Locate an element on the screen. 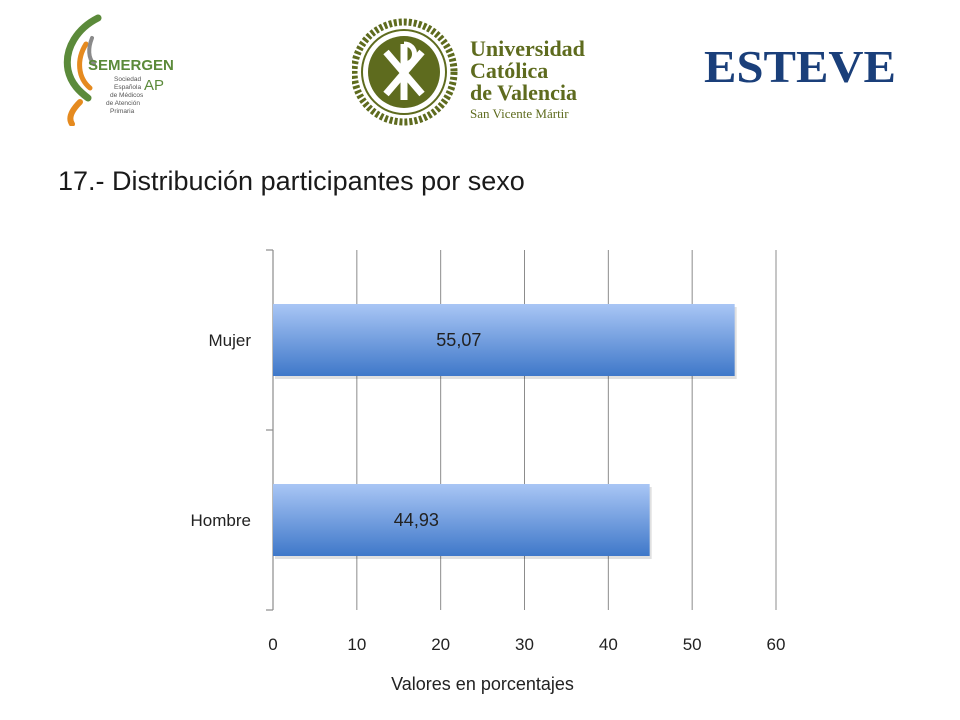  x-axis-title: Valores en porcentajes is located at coordinates (482, 684).